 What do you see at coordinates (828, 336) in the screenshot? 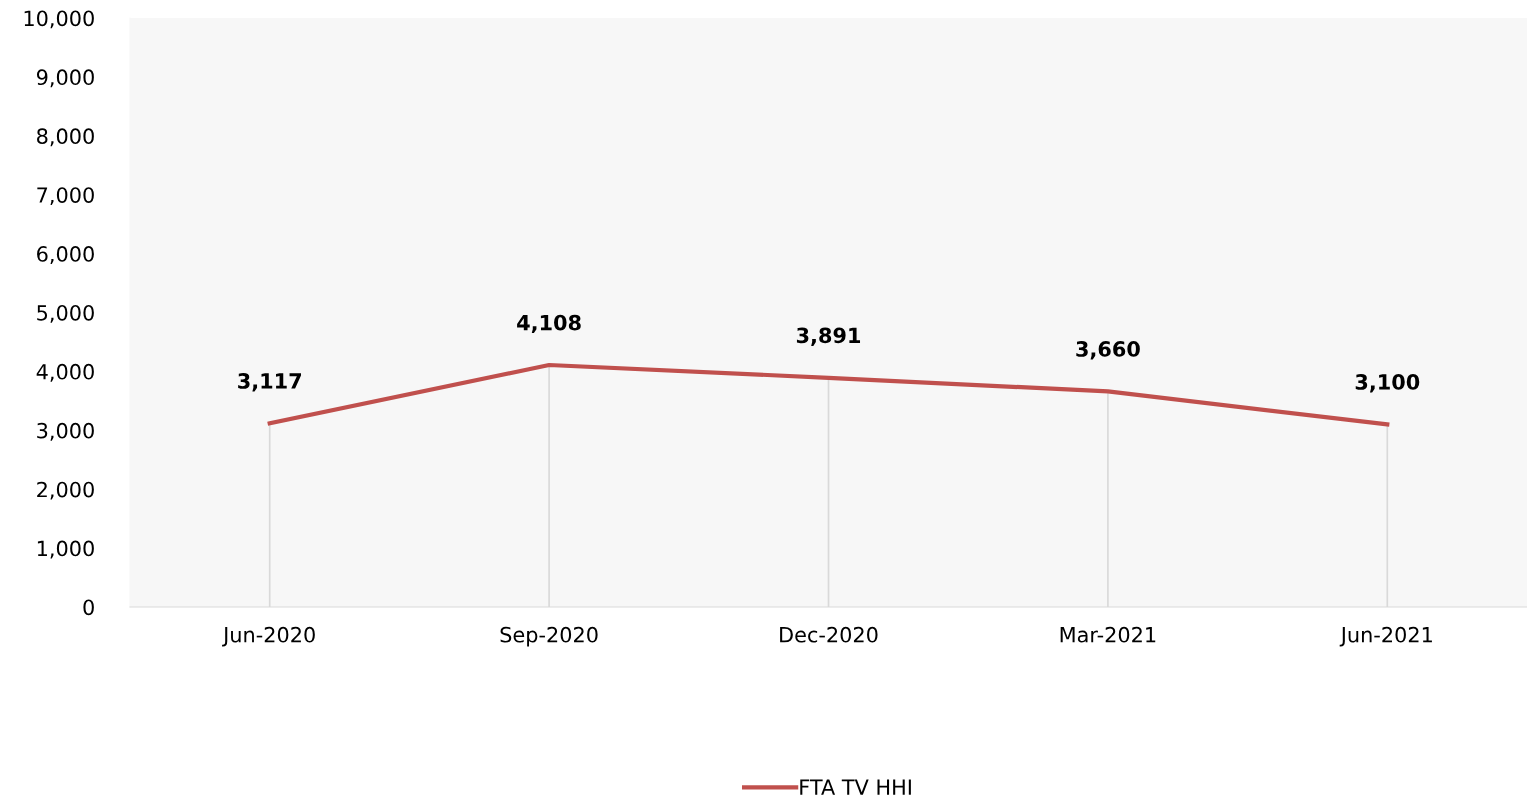
I see `data-label: 3,891` at bounding box center [828, 336].